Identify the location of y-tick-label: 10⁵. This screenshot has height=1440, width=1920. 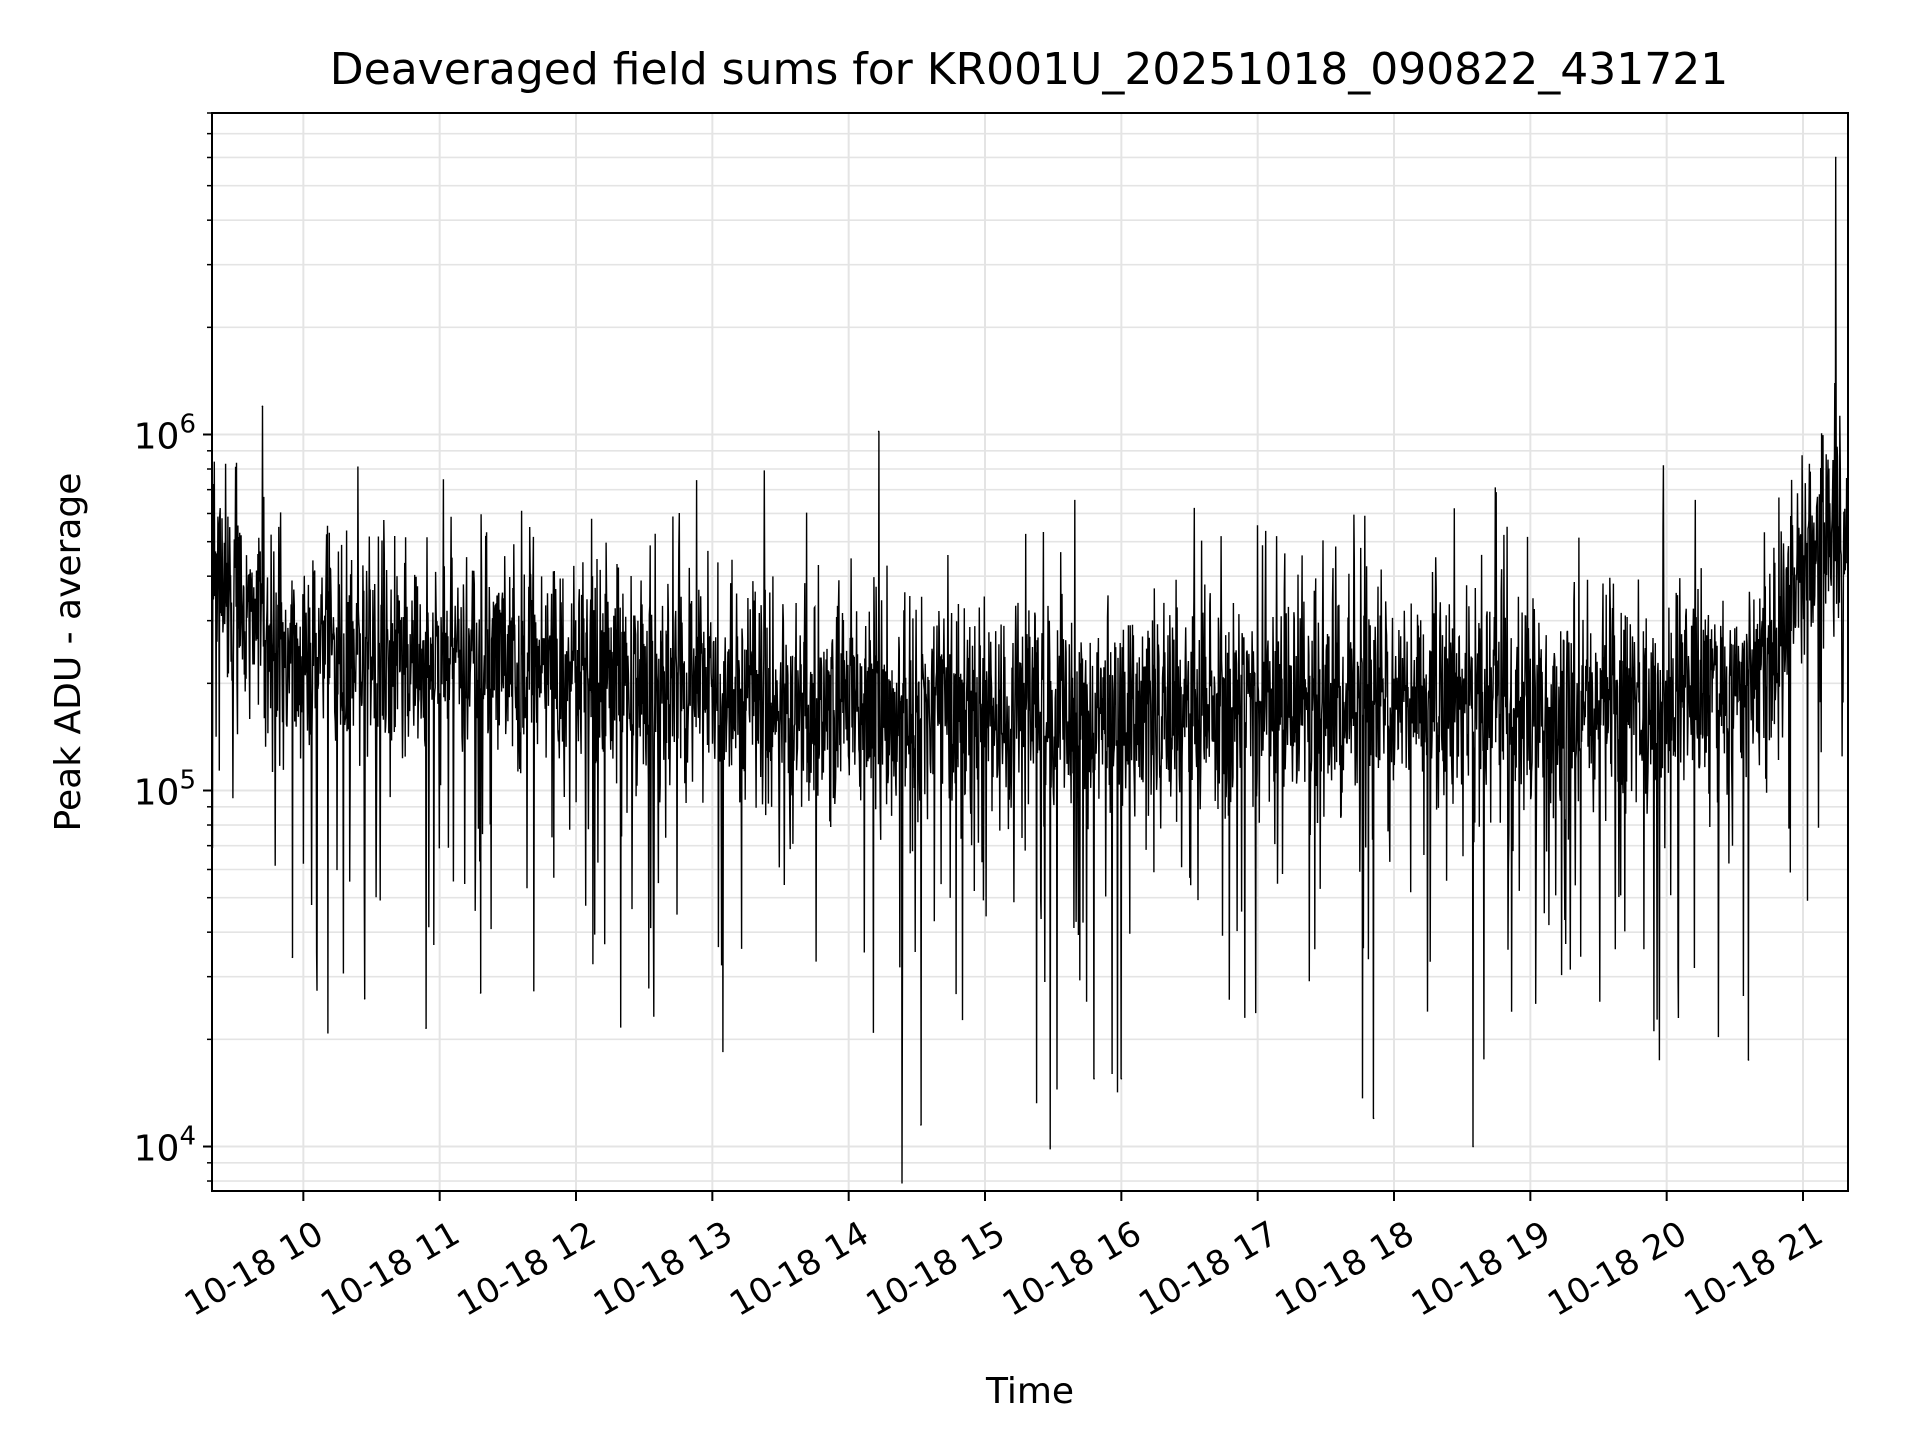
(165, 790).